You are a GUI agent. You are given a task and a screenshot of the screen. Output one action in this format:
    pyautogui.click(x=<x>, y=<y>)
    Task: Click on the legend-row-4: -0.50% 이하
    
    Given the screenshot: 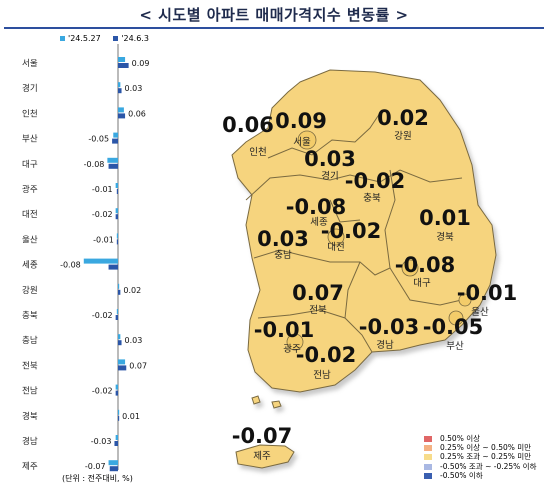 What is the action you would take?
    pyautogui.click(x=480, y=475)
    